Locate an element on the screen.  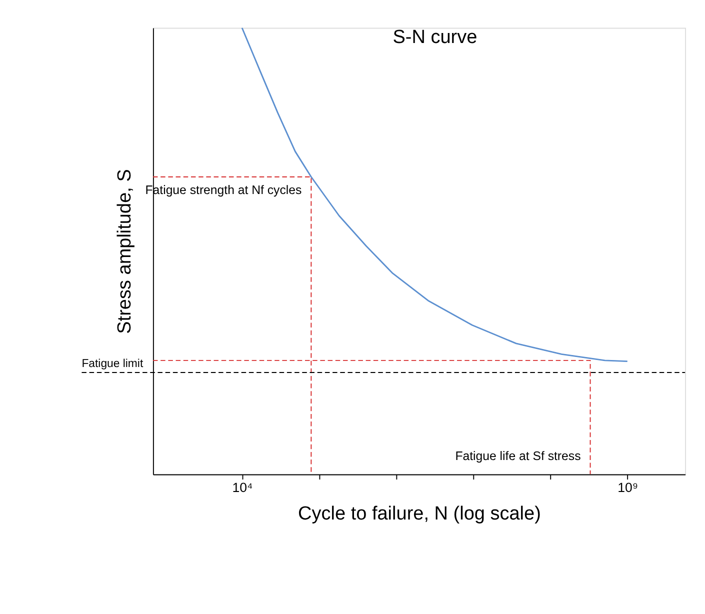
annotation: Fatigue life at Sf stress is located at coordinates (518, 456).